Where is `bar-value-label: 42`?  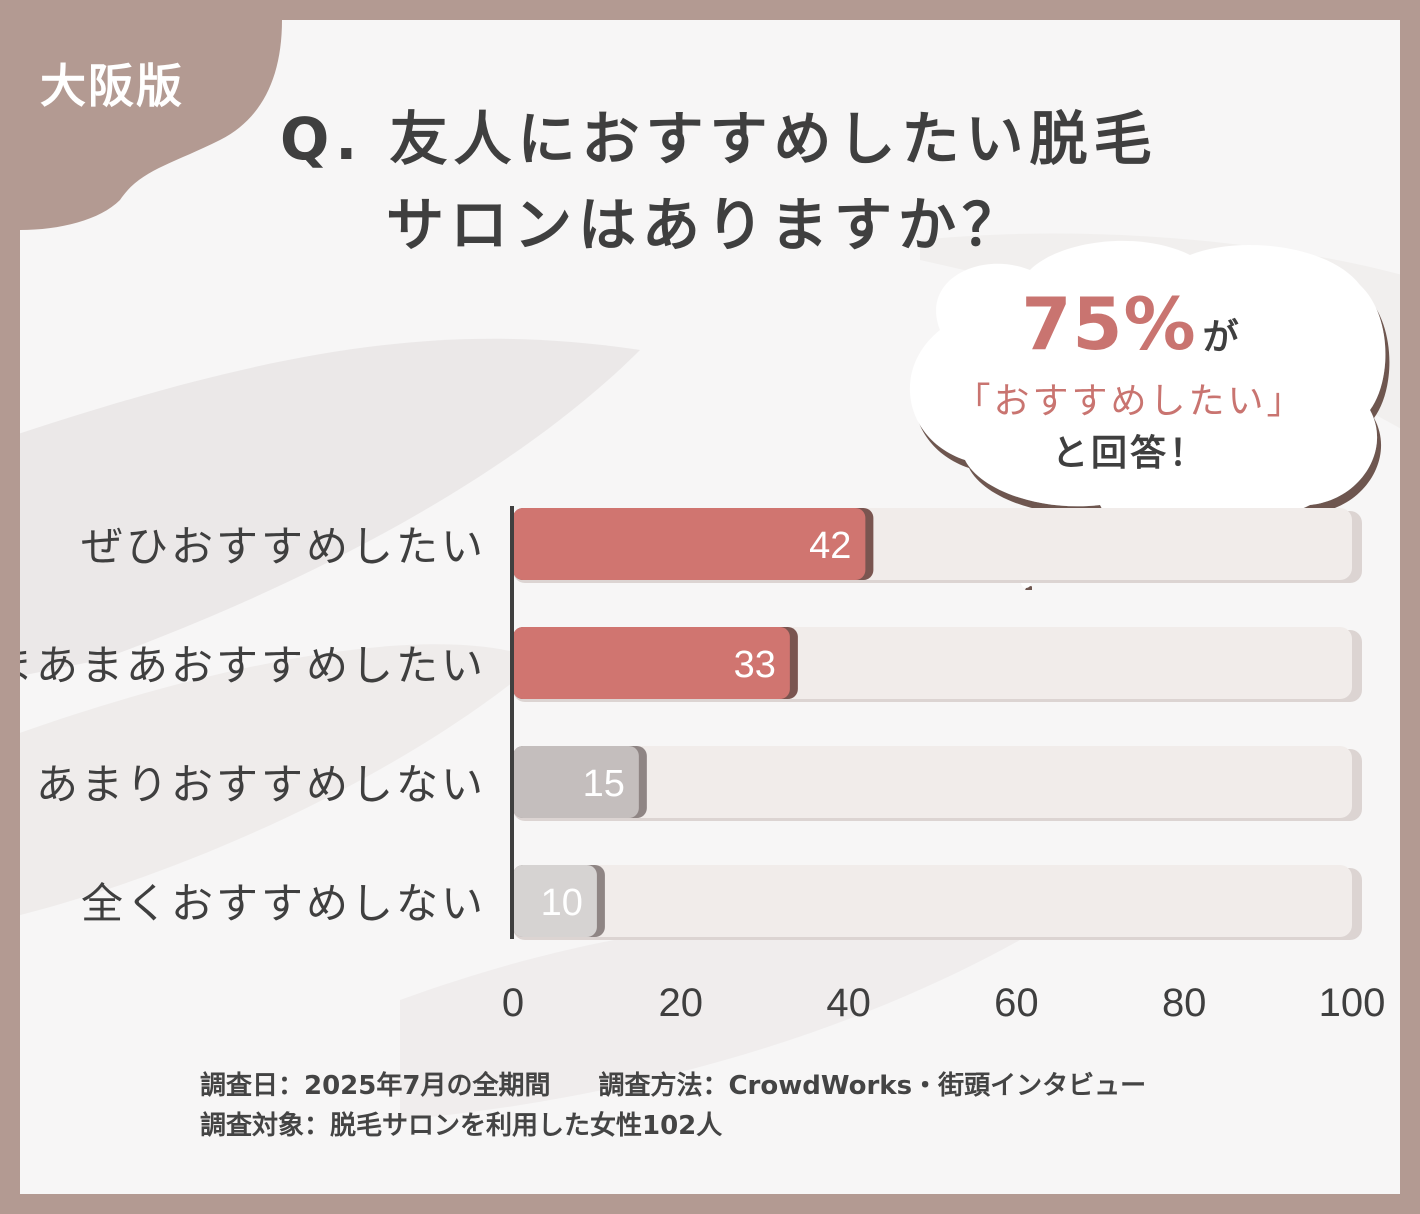
bar-value-label: 42 is located at coordinates (830, 546).